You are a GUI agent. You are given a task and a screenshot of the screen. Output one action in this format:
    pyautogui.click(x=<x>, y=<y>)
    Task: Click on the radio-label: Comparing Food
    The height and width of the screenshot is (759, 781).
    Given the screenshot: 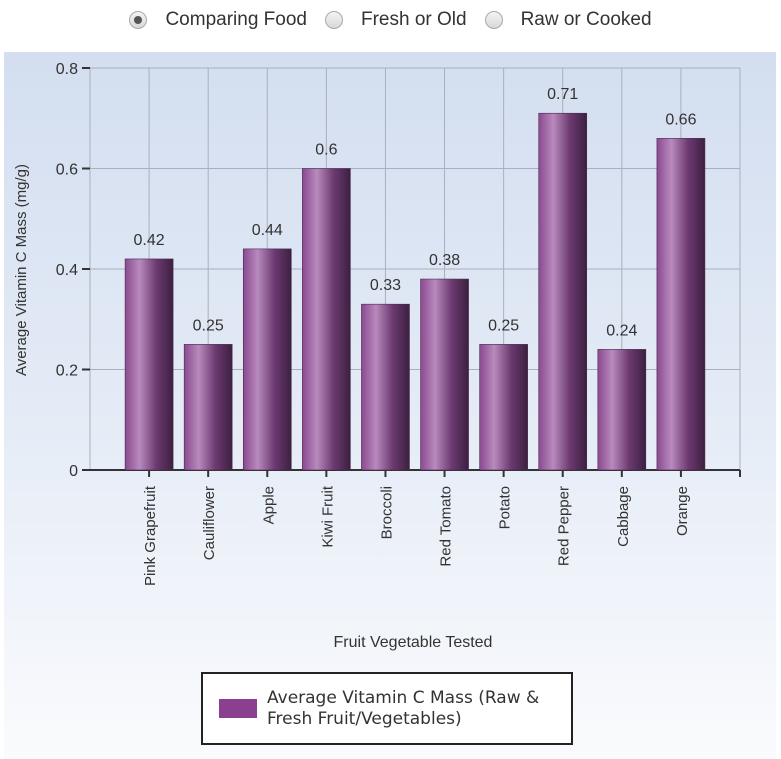 What is the action you would take?
    pyautogui.click(x=236, y=19)
    